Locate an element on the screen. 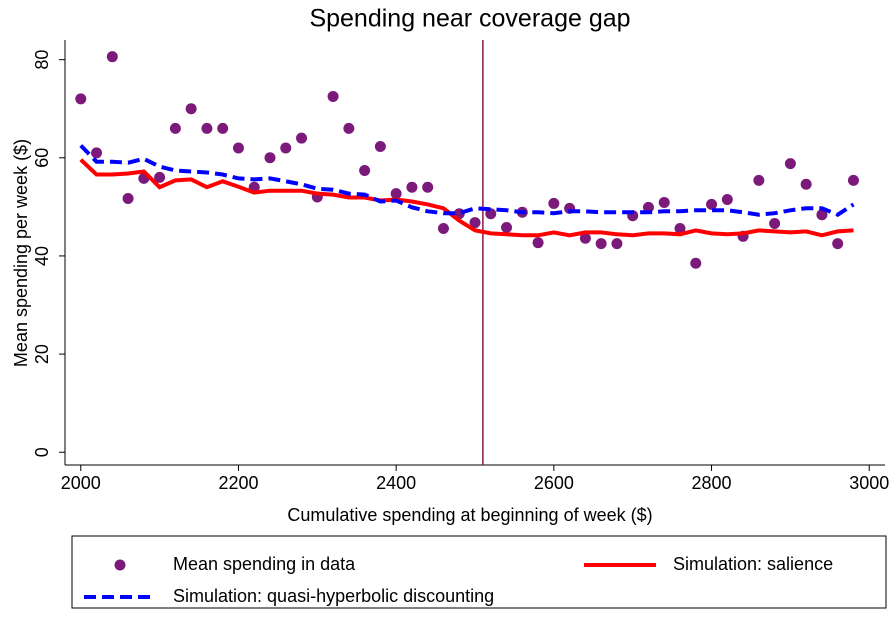 This screenshot has height=618, width=896. legend-marker is located at coordinates (120, 565).